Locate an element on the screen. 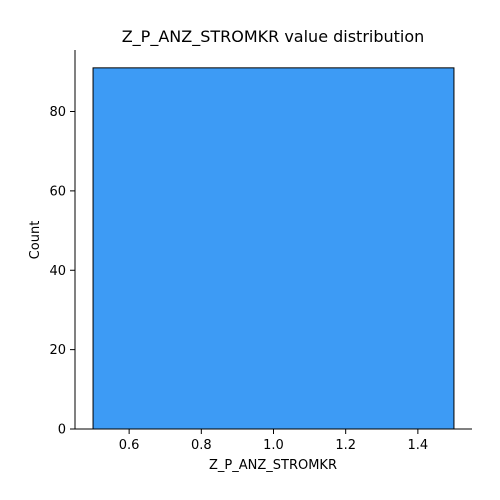  x-axis-label: Z_P_ANZ_STROMKR is located at coordinates (273, 465).